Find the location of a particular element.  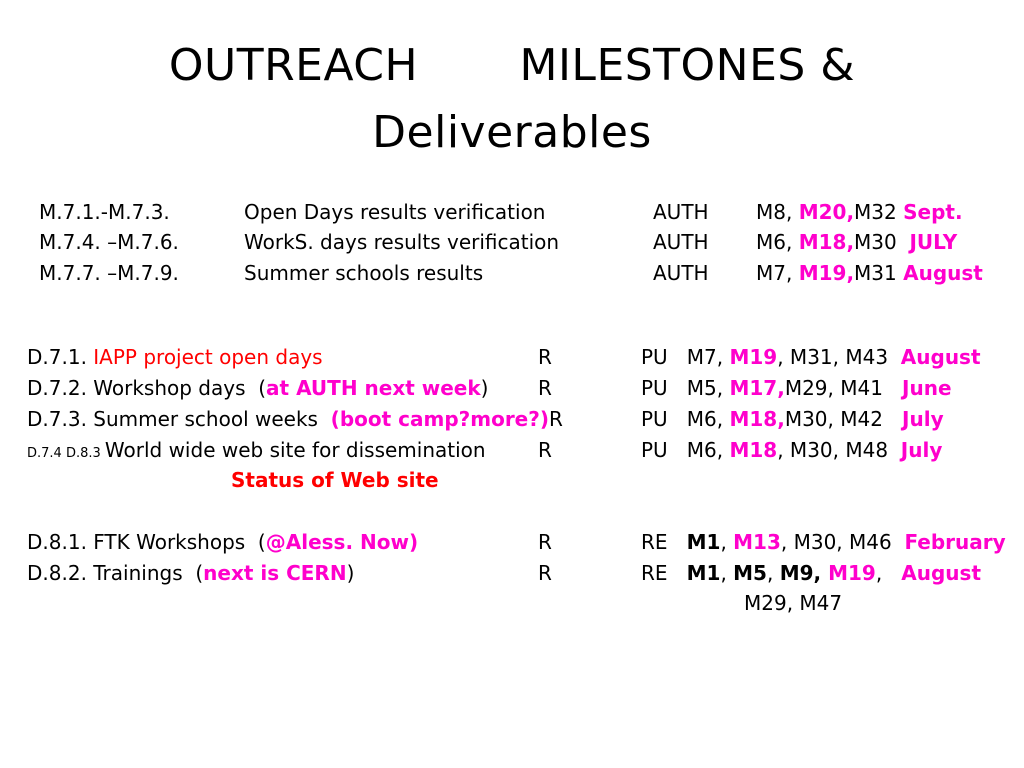

deliverable-5-type: R is located at coordinates (545, 542).